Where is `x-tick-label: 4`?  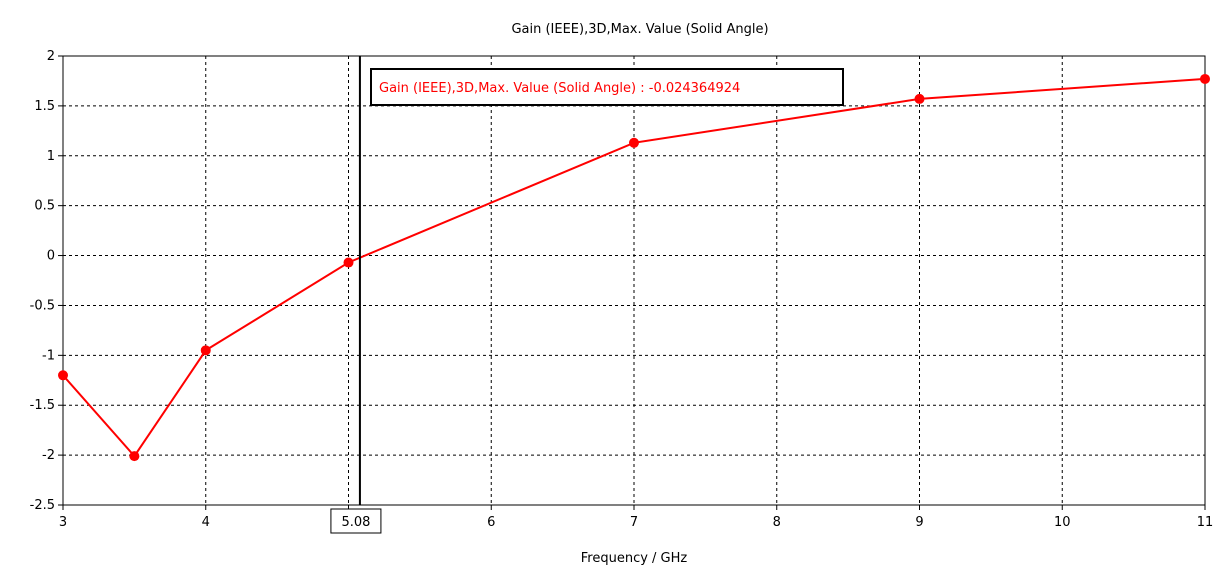 x-tick-label: 4 is located at coordinates (206, 522).